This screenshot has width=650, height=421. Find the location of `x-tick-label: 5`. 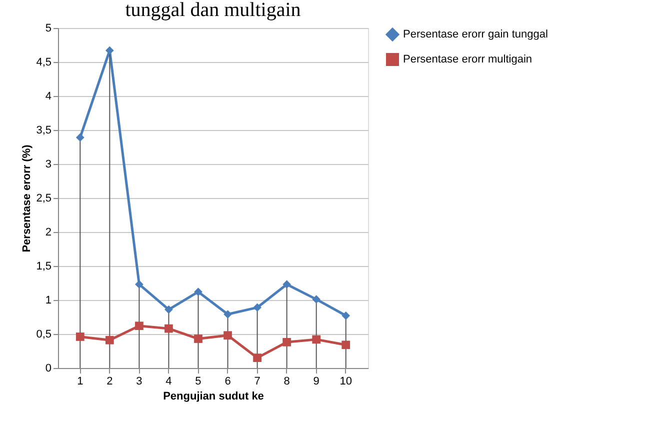

x-tick-label: 5 is located at coordinates (198, 382).